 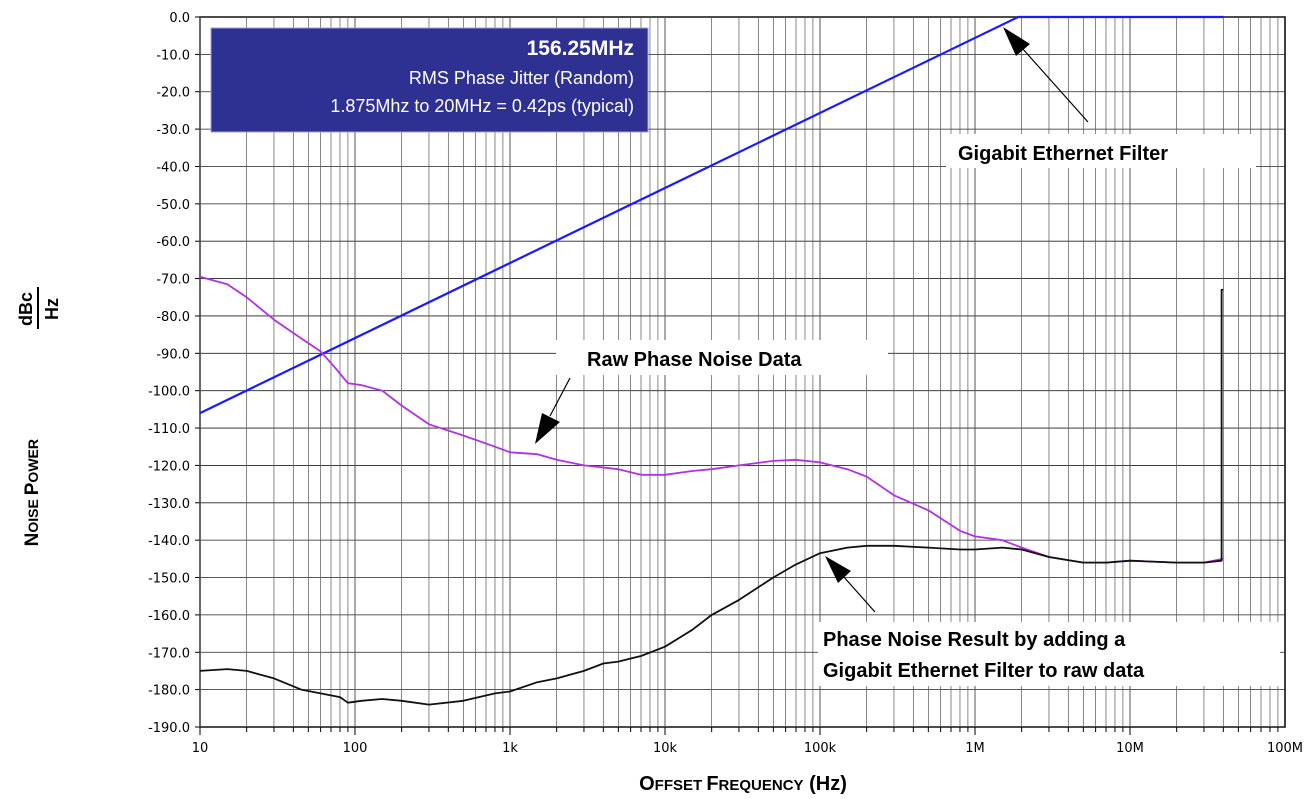 I want to click on x-tick-label: 100, so click(x=355, y=748).